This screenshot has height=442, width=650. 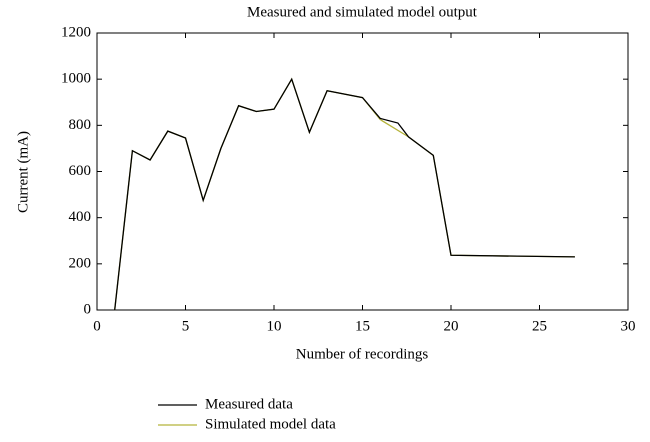 What do you see at coordinates (362, 12) in the screenshot?
I see `chart-title: Measured and simulated model output` at bounding box center [362, 12].